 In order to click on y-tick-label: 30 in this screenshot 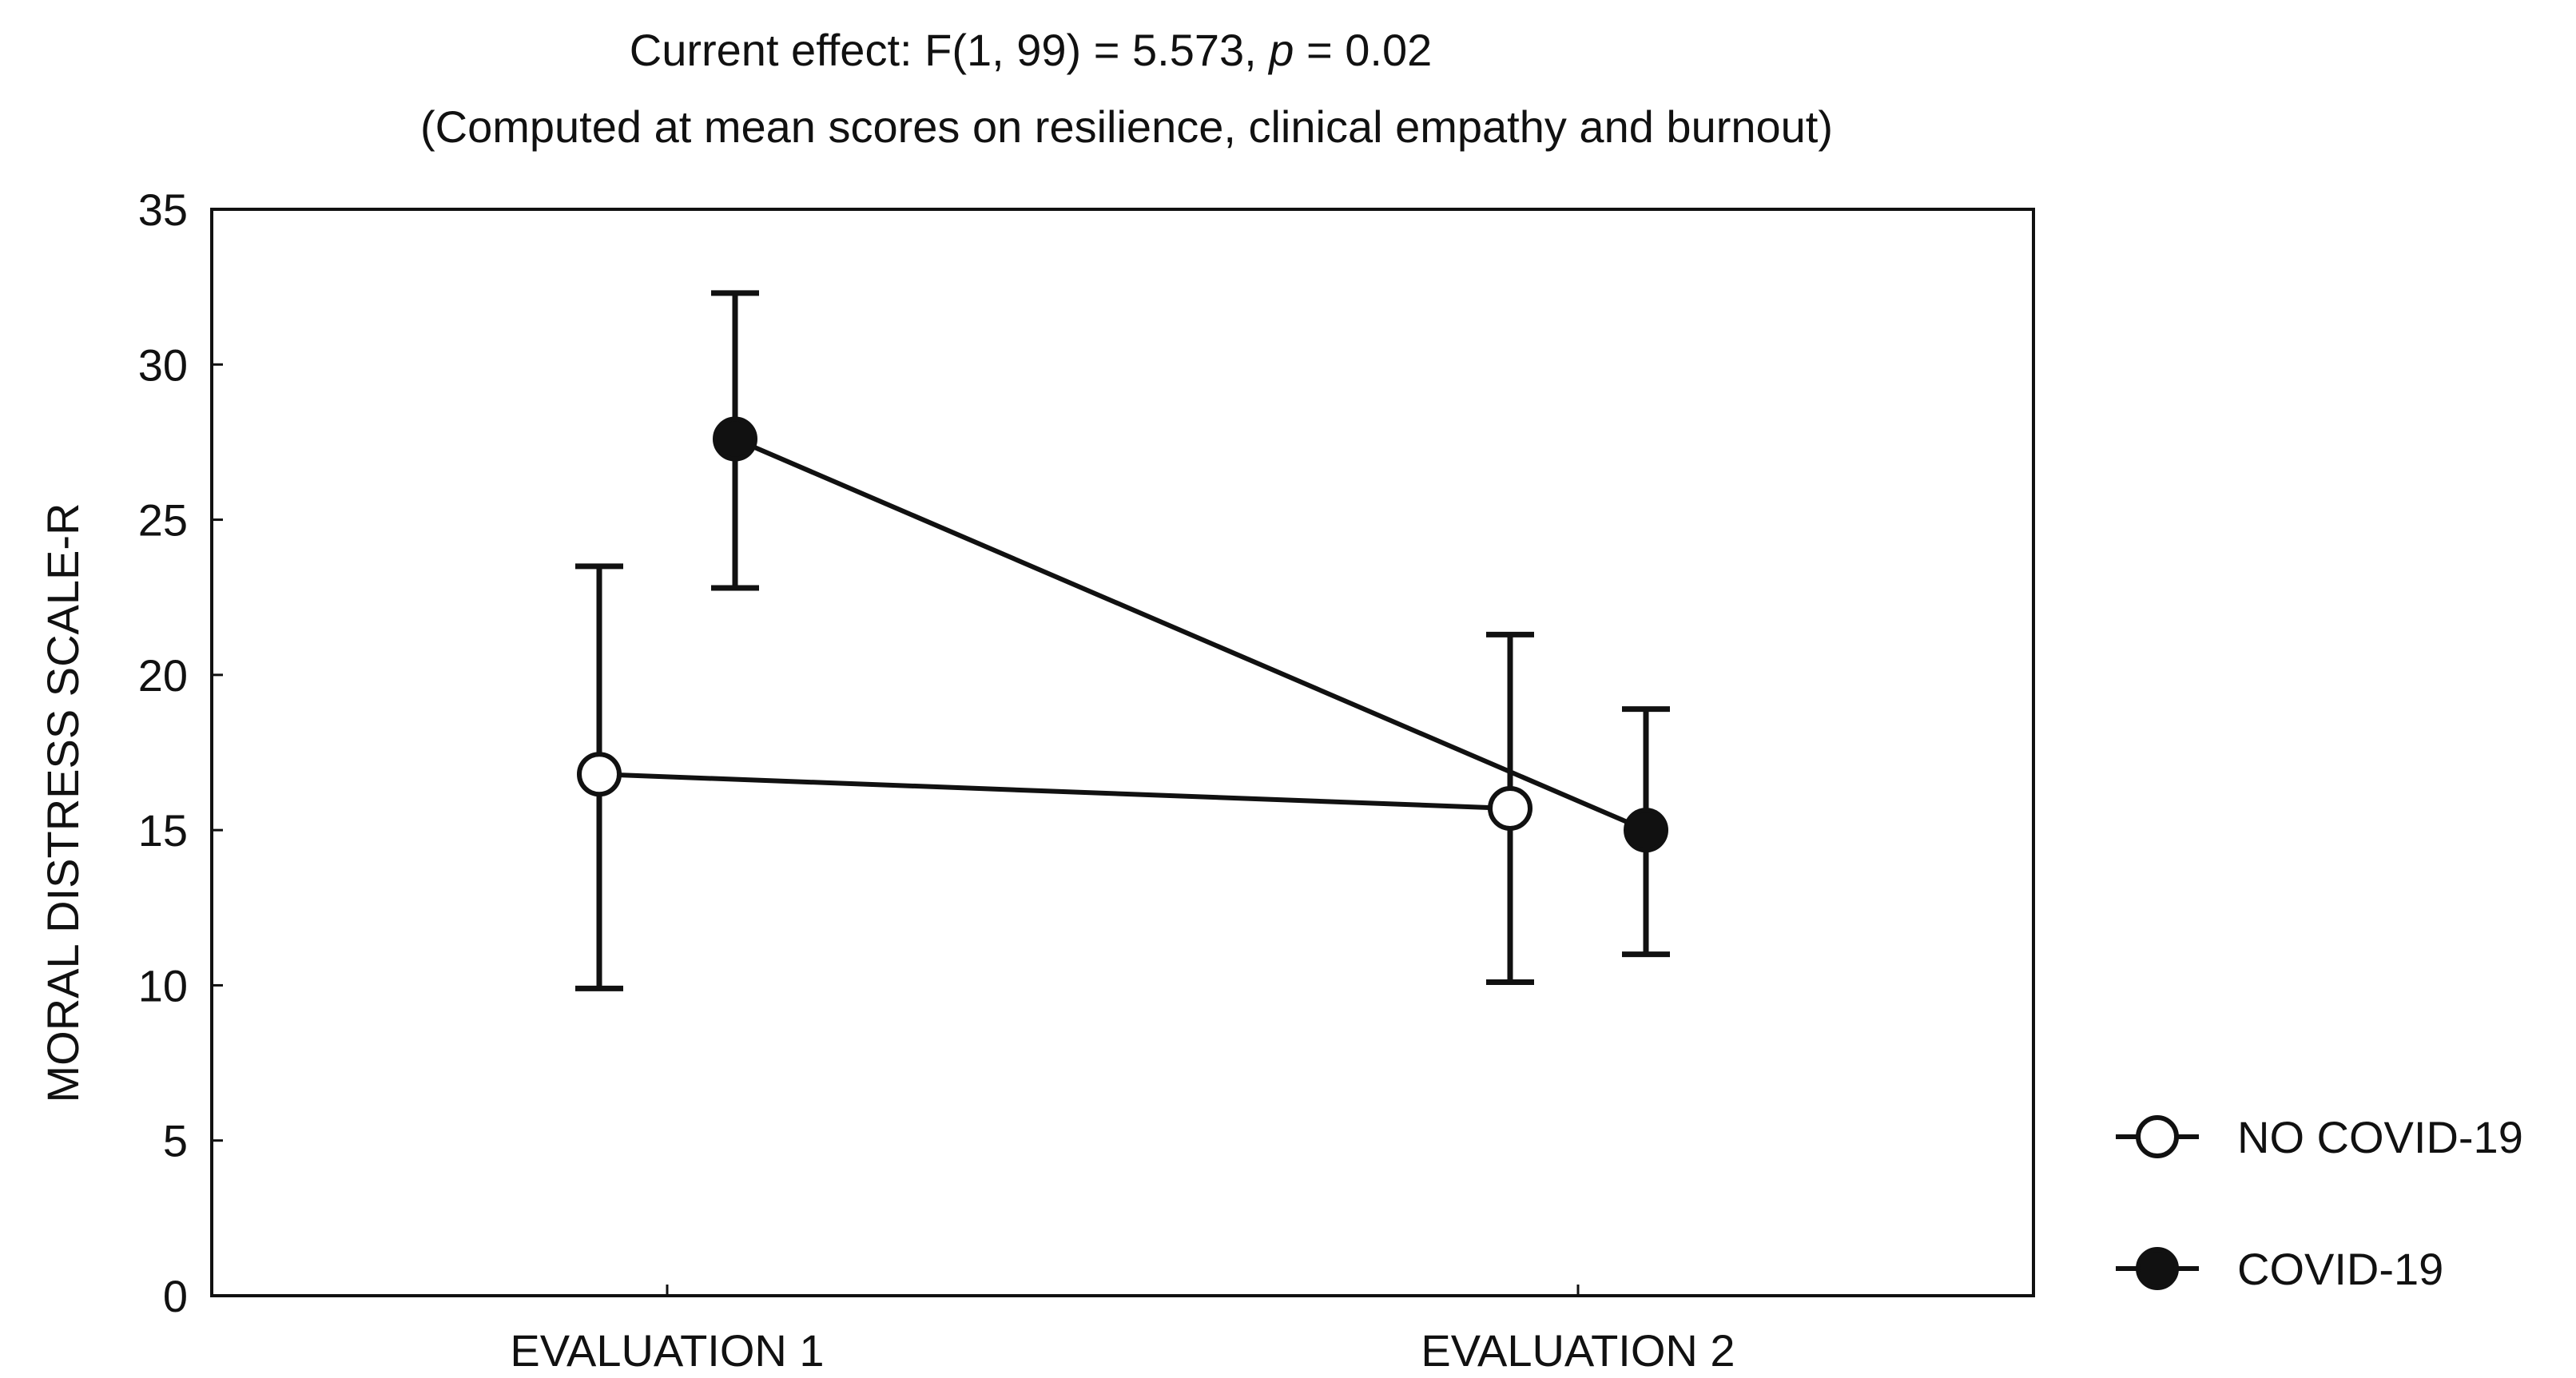, I will do `click(163, 365)`.